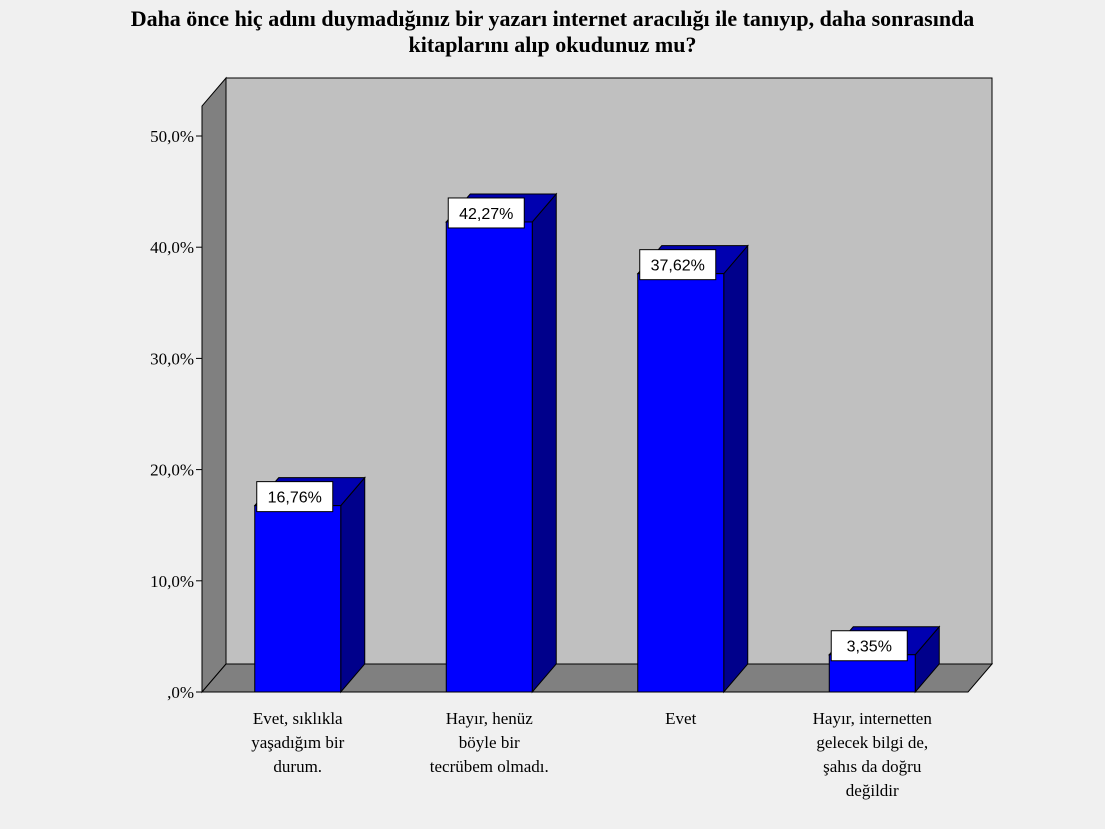 This screenshot has height=829, width=1105. What do you see at coordinates (172, 247) in the screenshot?
I see `y-tick-label: 40,0%` at bounding box center [172, 247].